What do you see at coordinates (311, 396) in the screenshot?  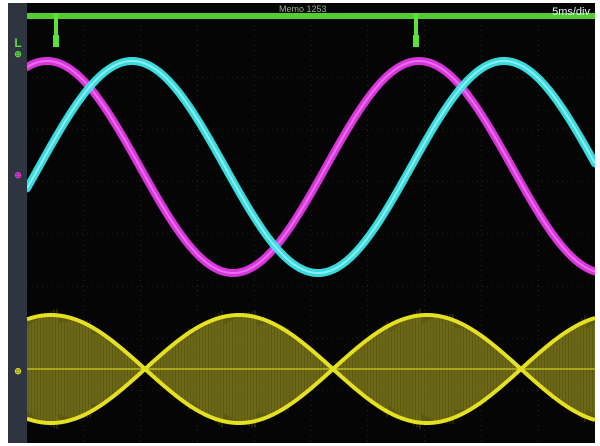 I see `ch4-yellow-envelope-bottom` at bounding box center [311, 396].